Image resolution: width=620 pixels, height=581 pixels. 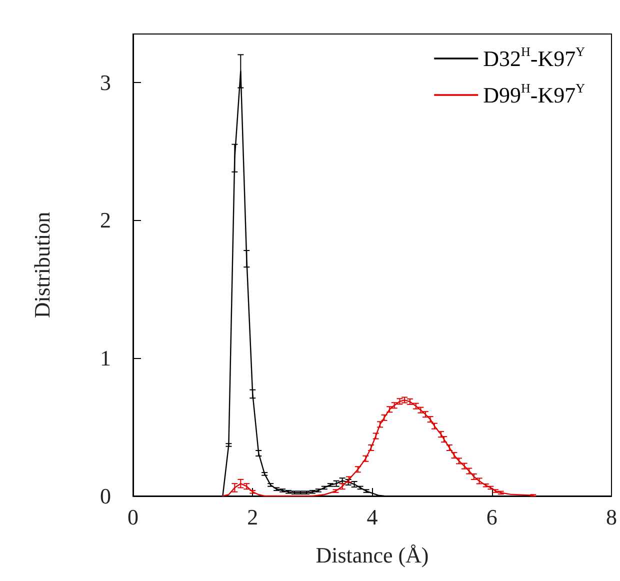 I want to click on x-tick-label: 8, so click(x=611, y=517).